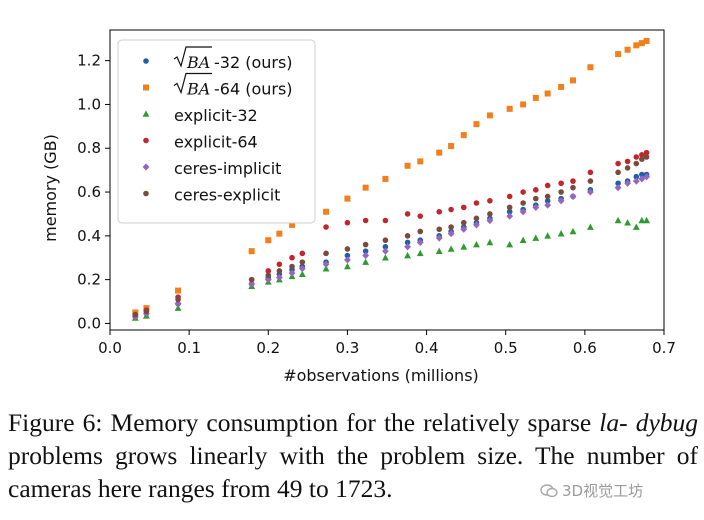  What do you see at coordinates (50, 188) in the screenshot?
I see `y-axis-title: memory (GB)` at bounding box center [50, 188].